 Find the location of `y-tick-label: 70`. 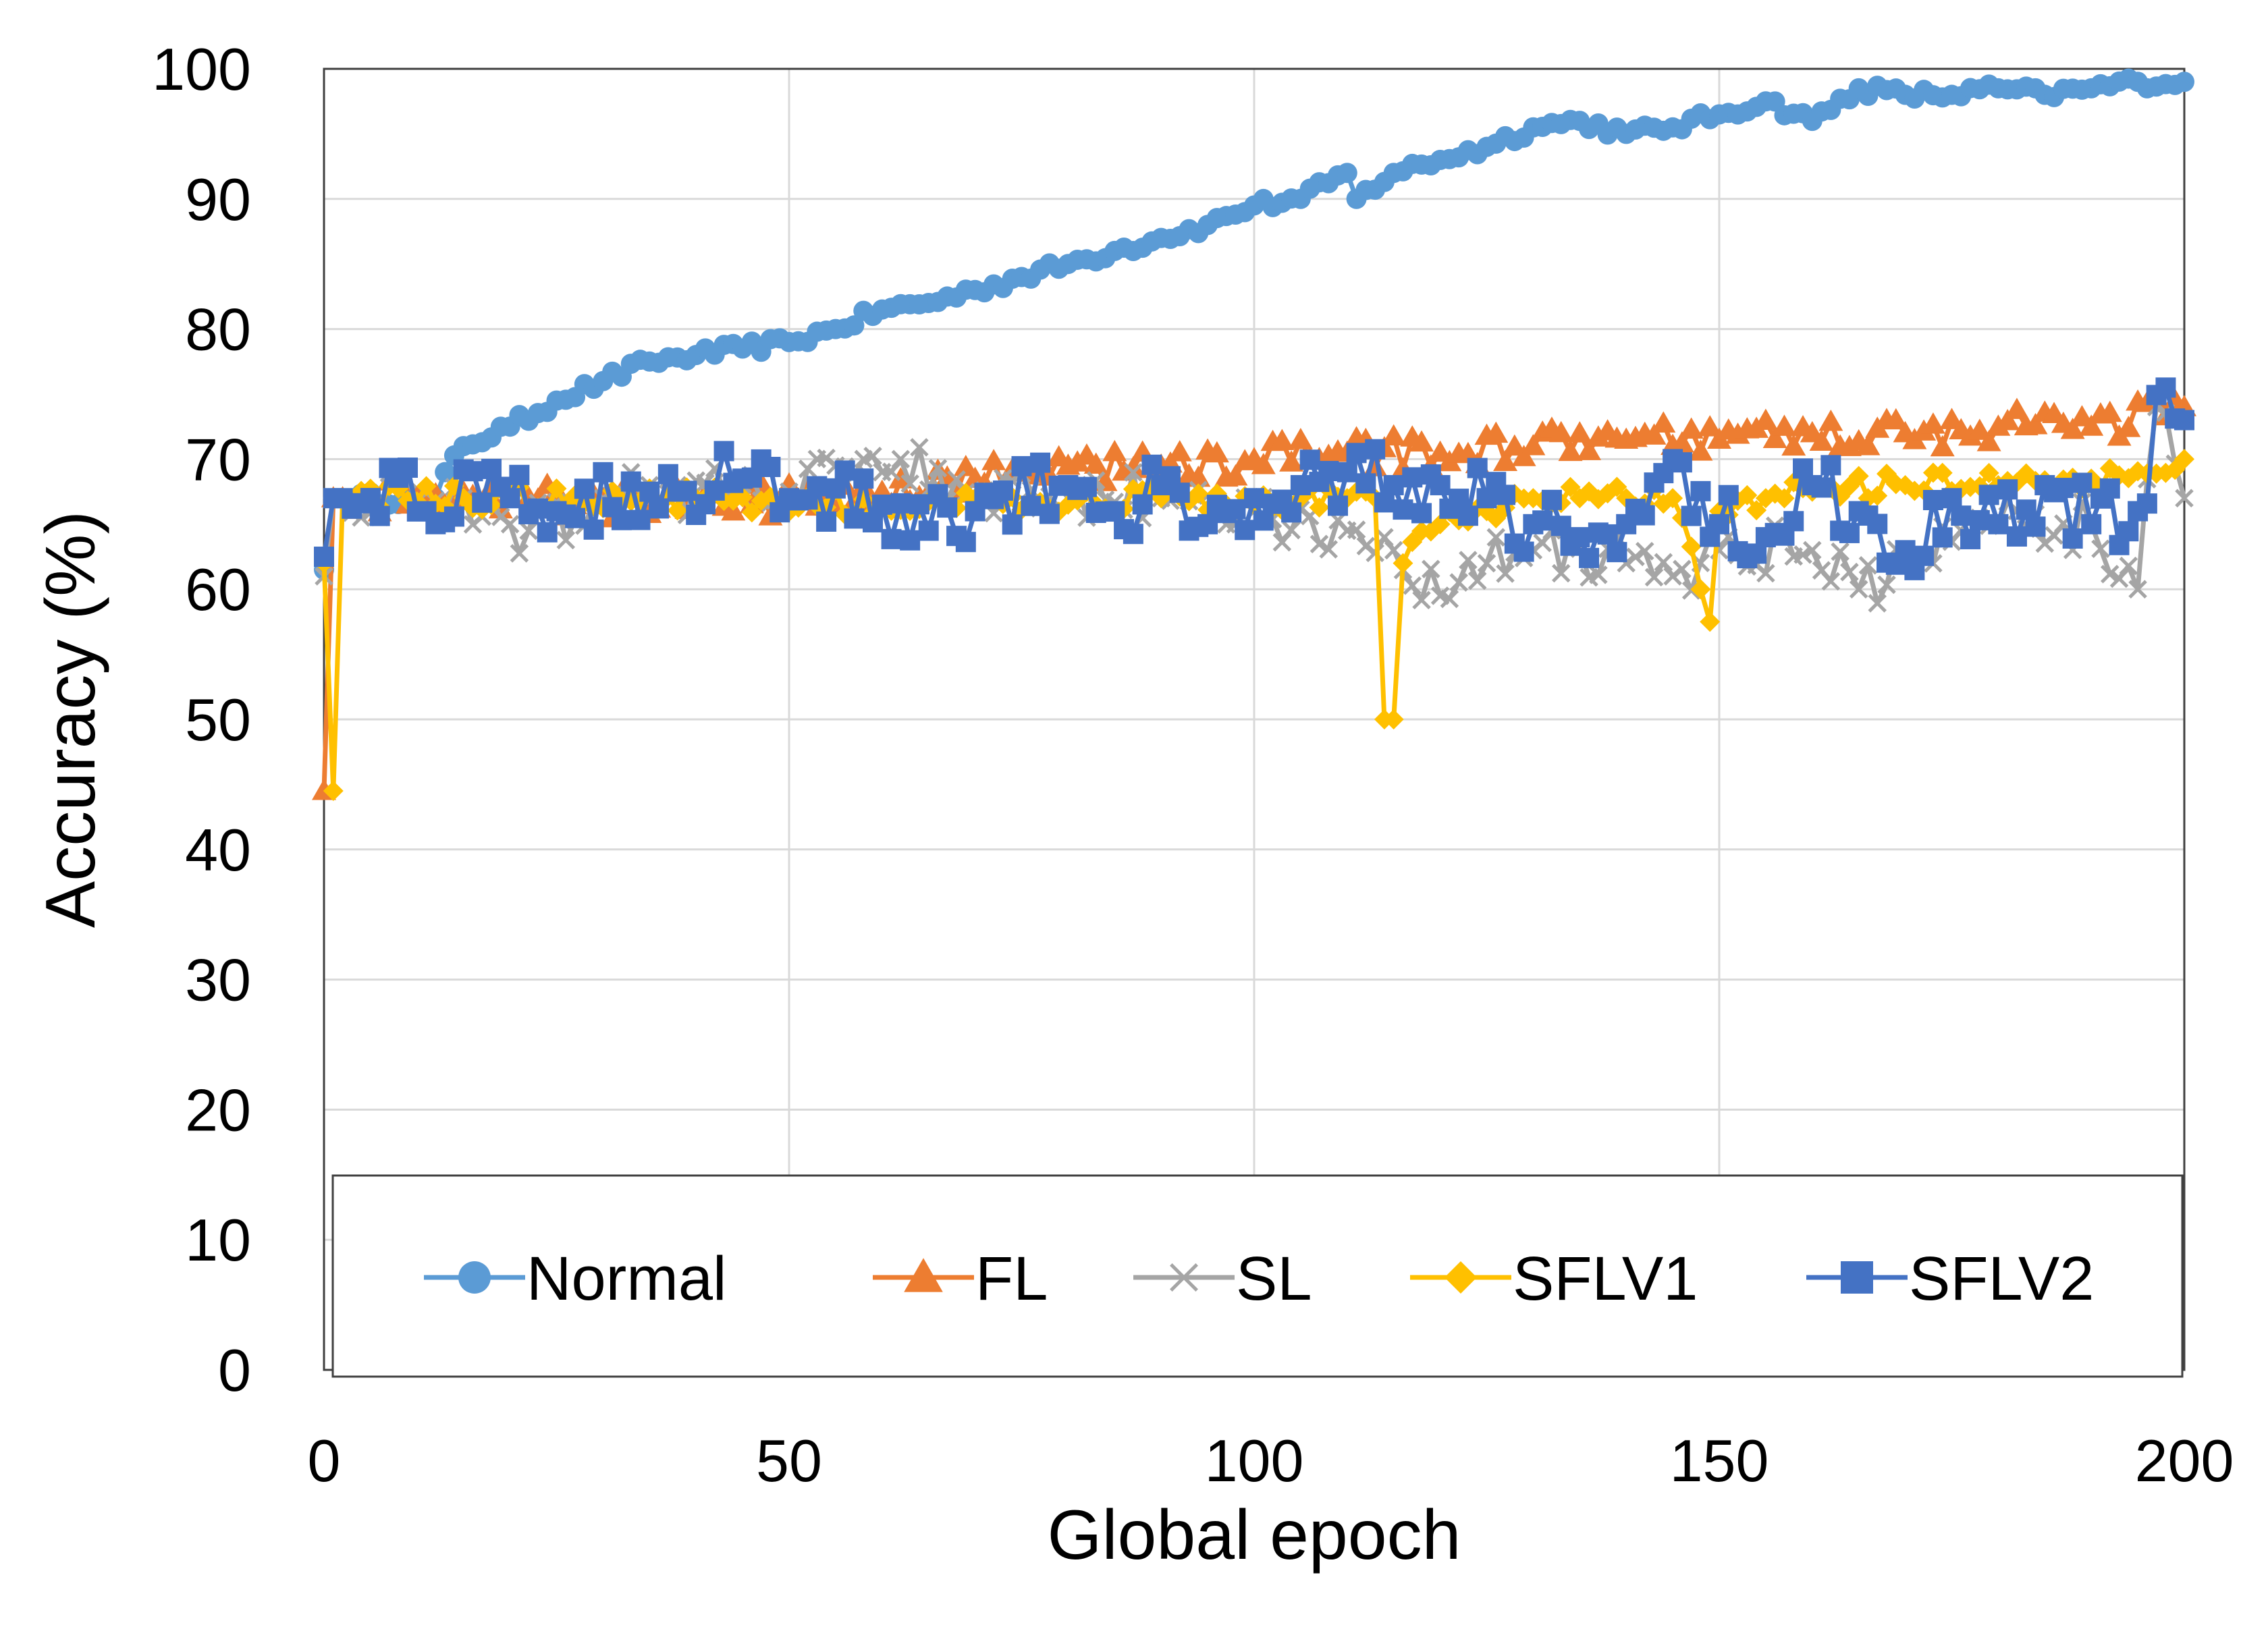

y-tick-label: 70 is located at coordinates (218, 459).